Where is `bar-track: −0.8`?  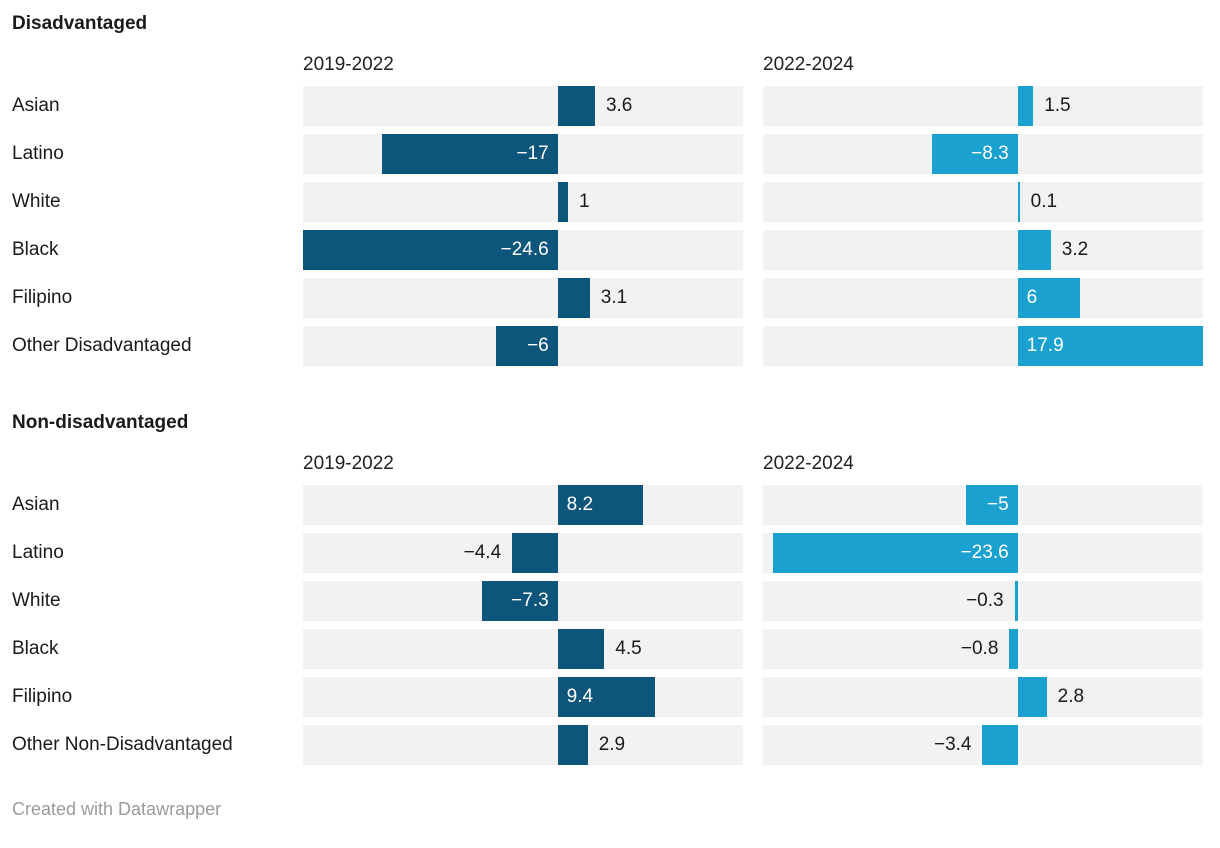 bar-track: −0.8 is located at coordinates (983, 649).